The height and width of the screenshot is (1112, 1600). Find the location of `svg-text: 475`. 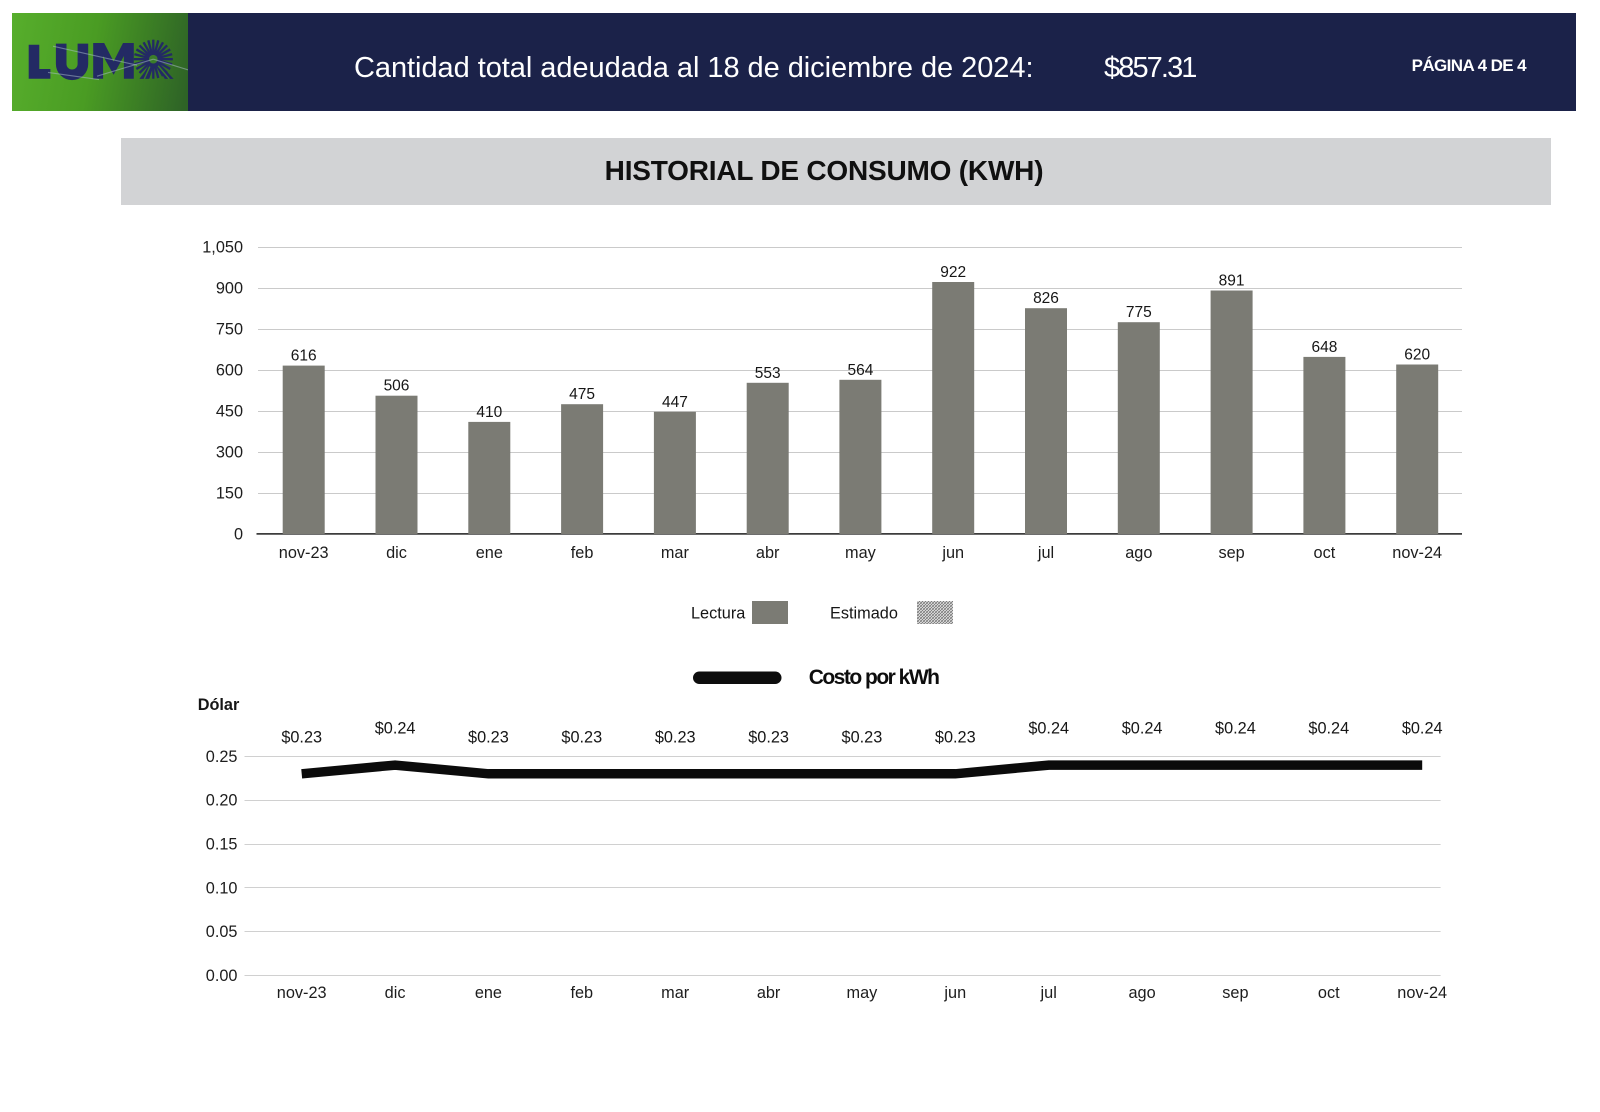

svg-text: 475 is located at coordinates (582, 394).